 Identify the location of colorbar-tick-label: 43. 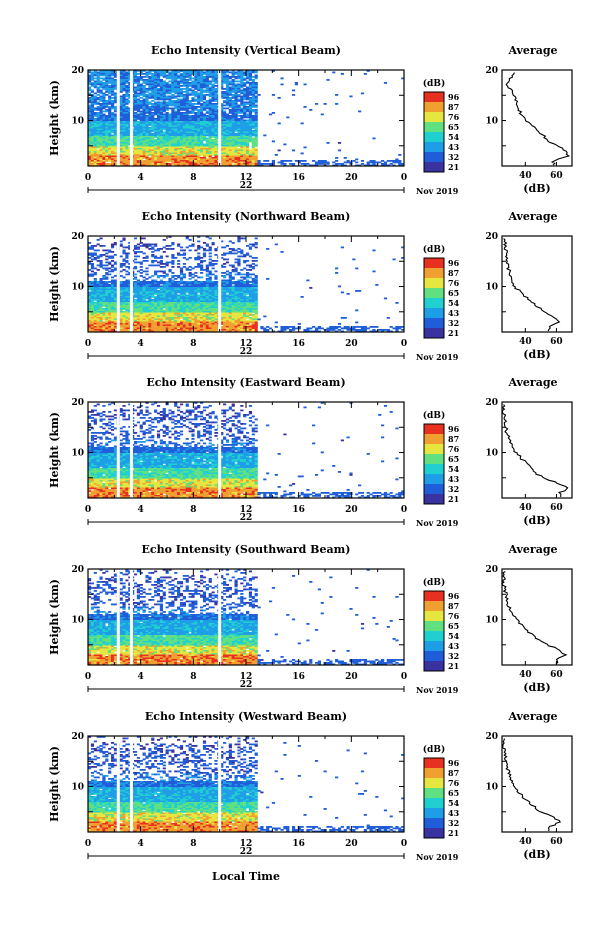
(454, 147).